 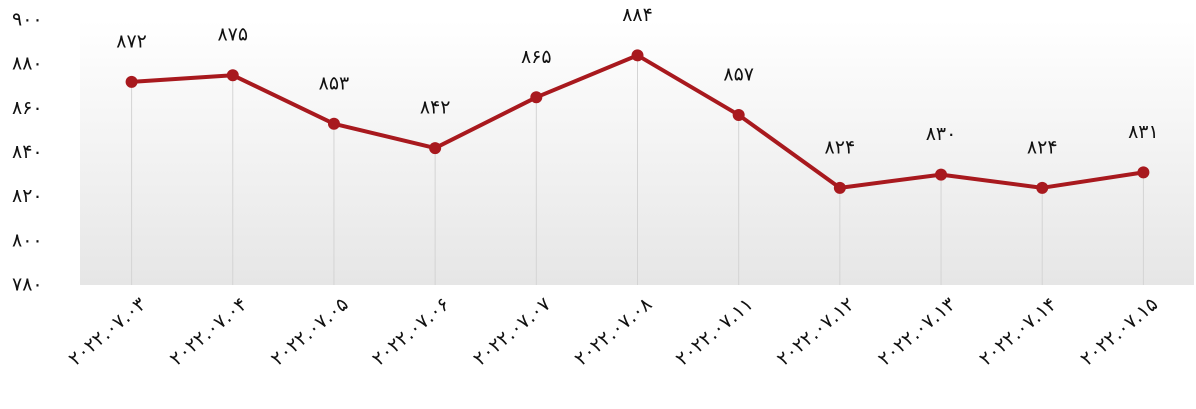 What do you see at coordinates (613, 331) in the screenshot?
I see `x-tick-label: ۲۰۲۲.۰۷.۰۸` at bounding box center [613, 331].